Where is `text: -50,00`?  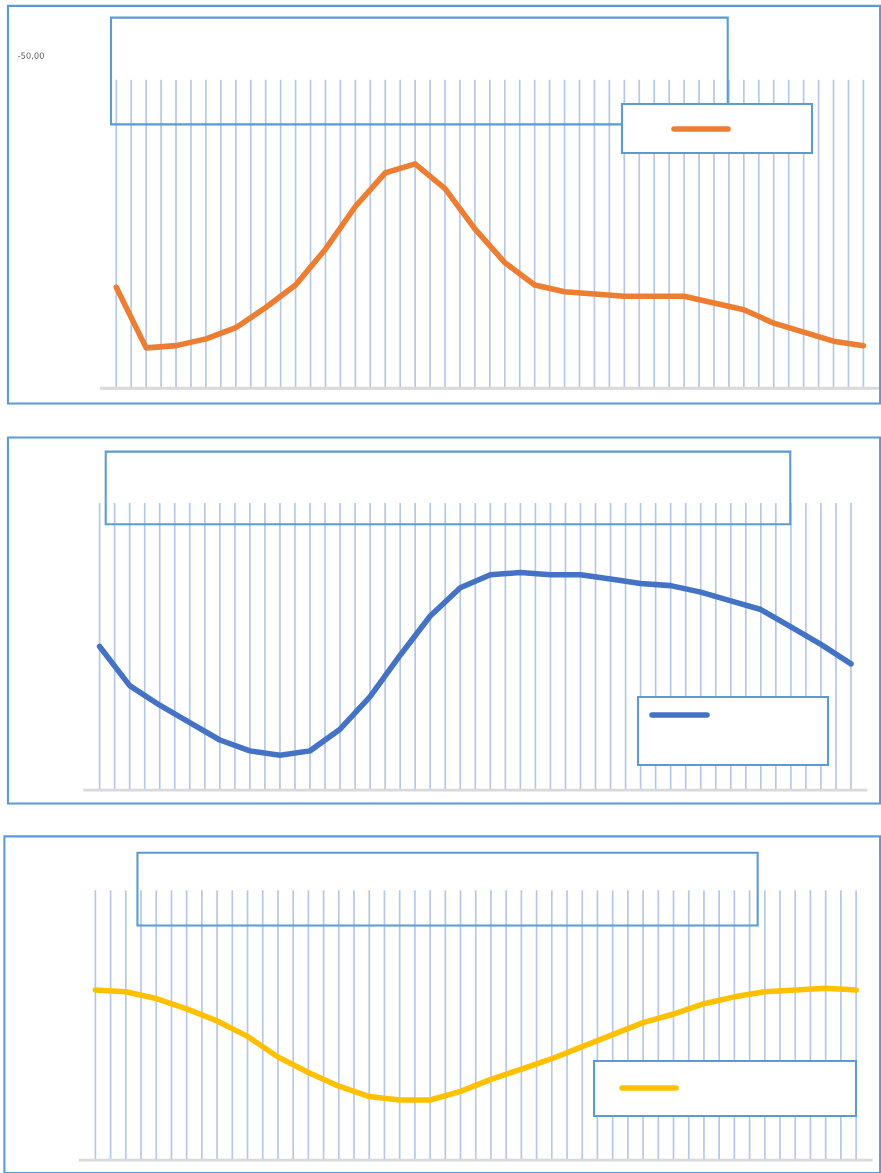 text: -50,00 is located at coordinates (31, 56).